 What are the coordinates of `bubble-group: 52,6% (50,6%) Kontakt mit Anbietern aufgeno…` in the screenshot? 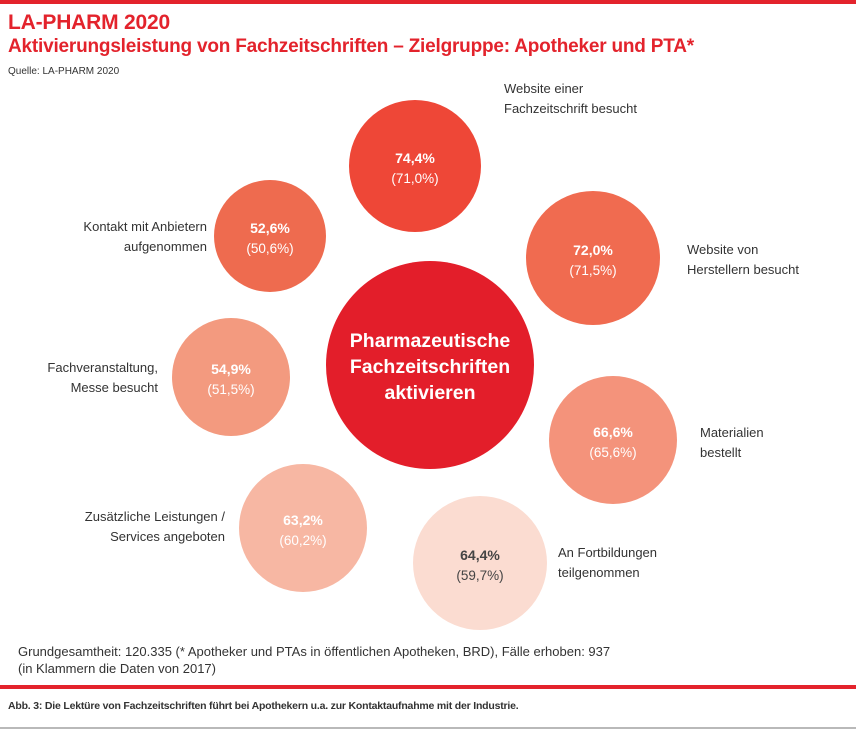 It's located at (204, 236).